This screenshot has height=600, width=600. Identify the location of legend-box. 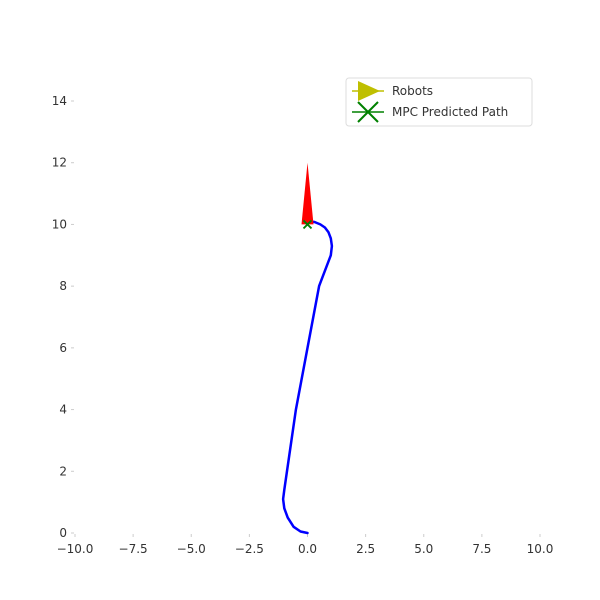
(439, 102).